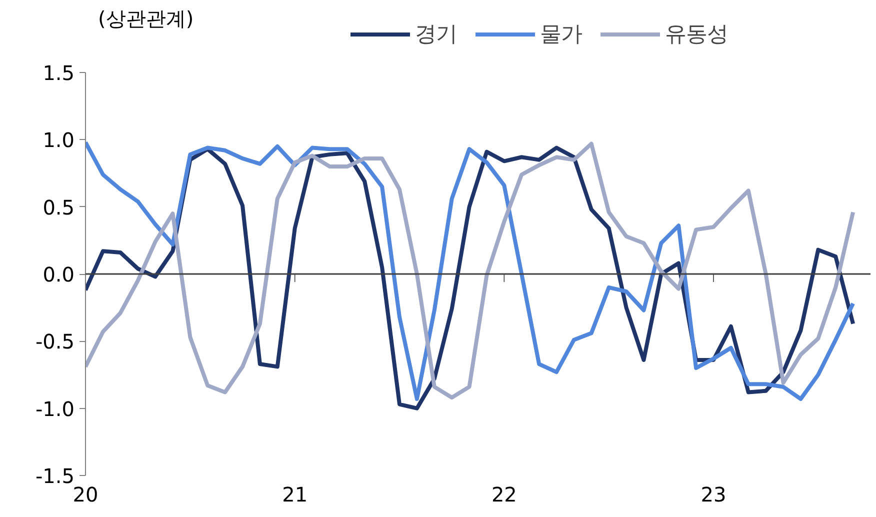 The image size is (876, 517). What do you see at coordinates (55, 342) in the screenshot?
I see `y-tick-label: -0.5` at bounding box center [55, 342].